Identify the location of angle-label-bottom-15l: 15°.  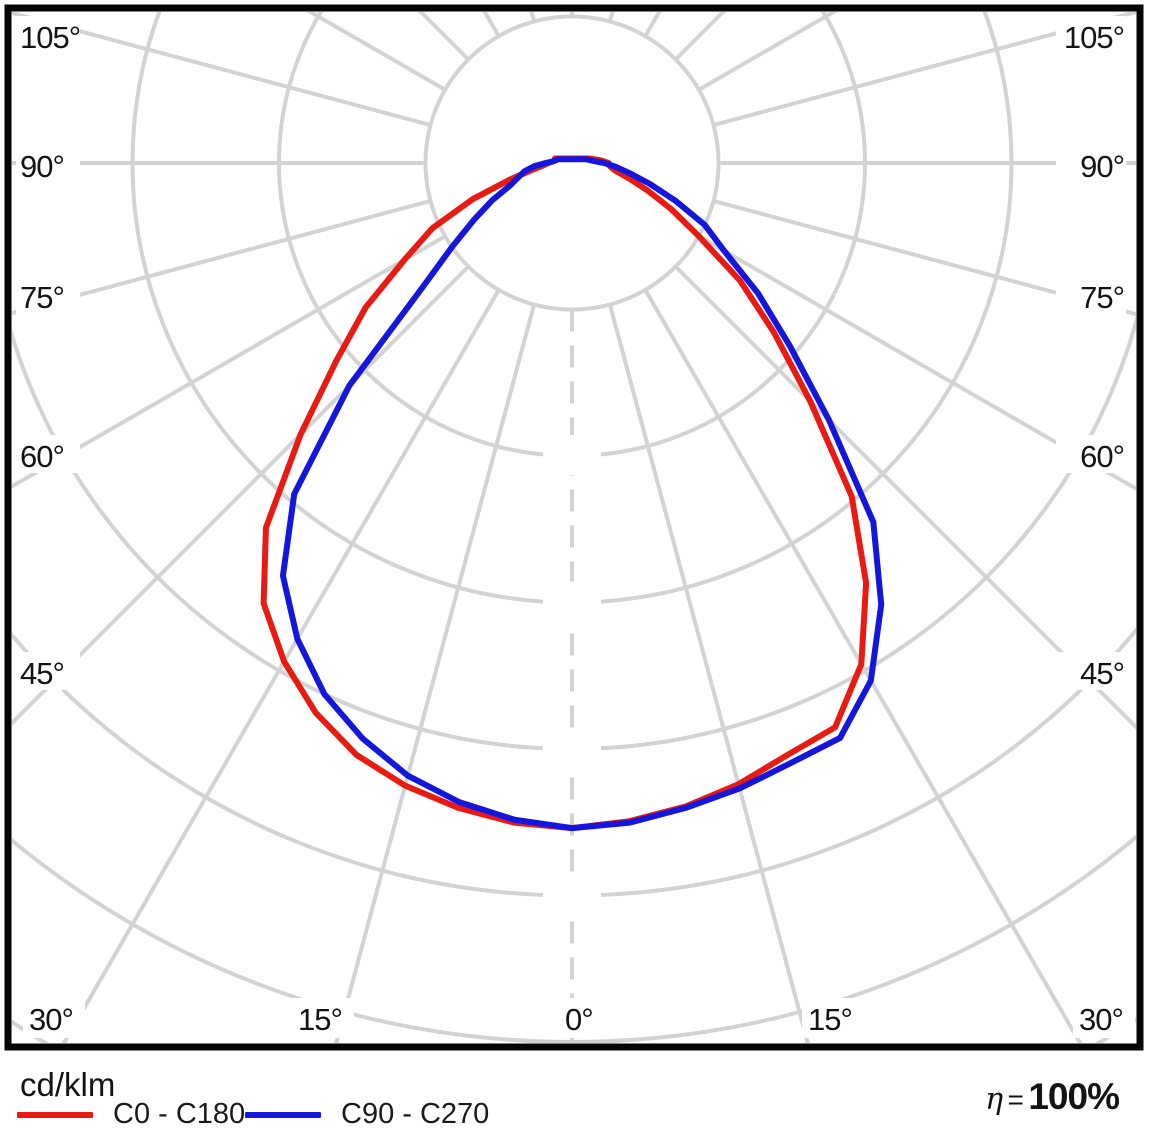
(320, 1019).